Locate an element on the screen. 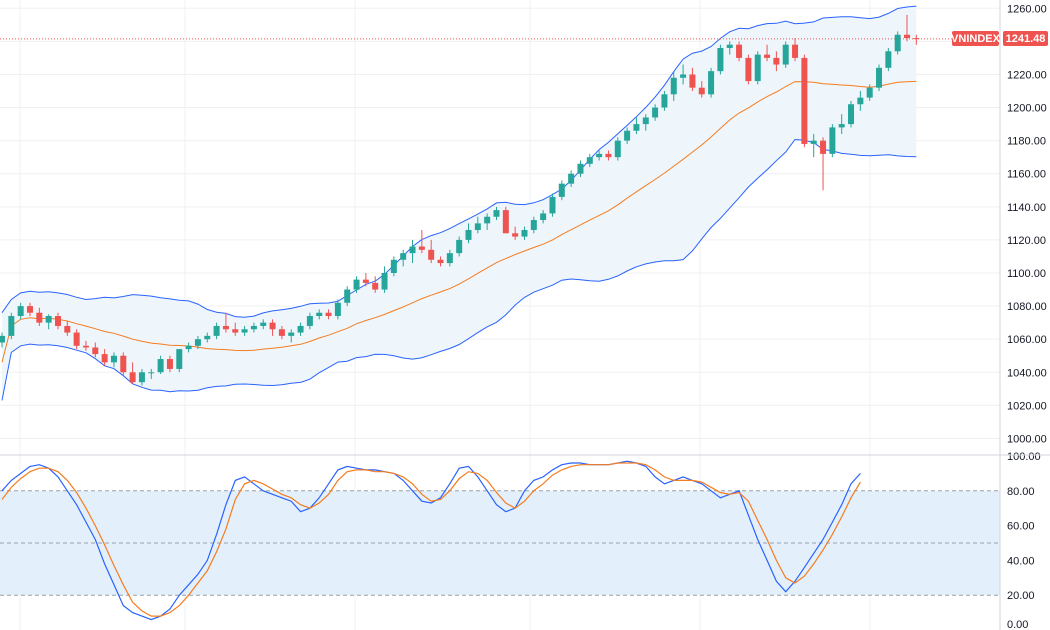 This screenshot has width=1050, height=630. price-tag-value: 1241.48 is located at coordinates (1026, 39).